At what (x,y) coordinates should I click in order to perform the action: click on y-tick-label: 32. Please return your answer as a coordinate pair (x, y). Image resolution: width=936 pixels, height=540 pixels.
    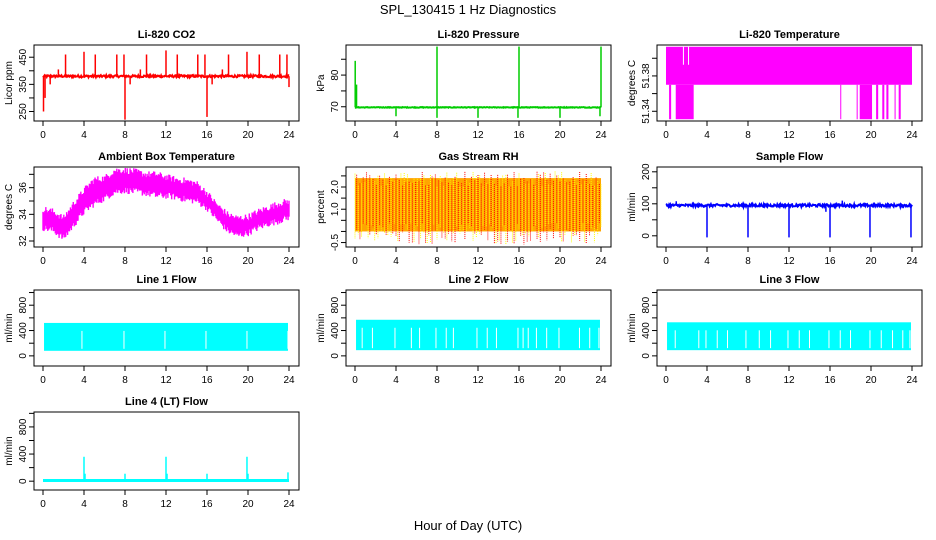
    Looking at the image, I should click on (23, 241).